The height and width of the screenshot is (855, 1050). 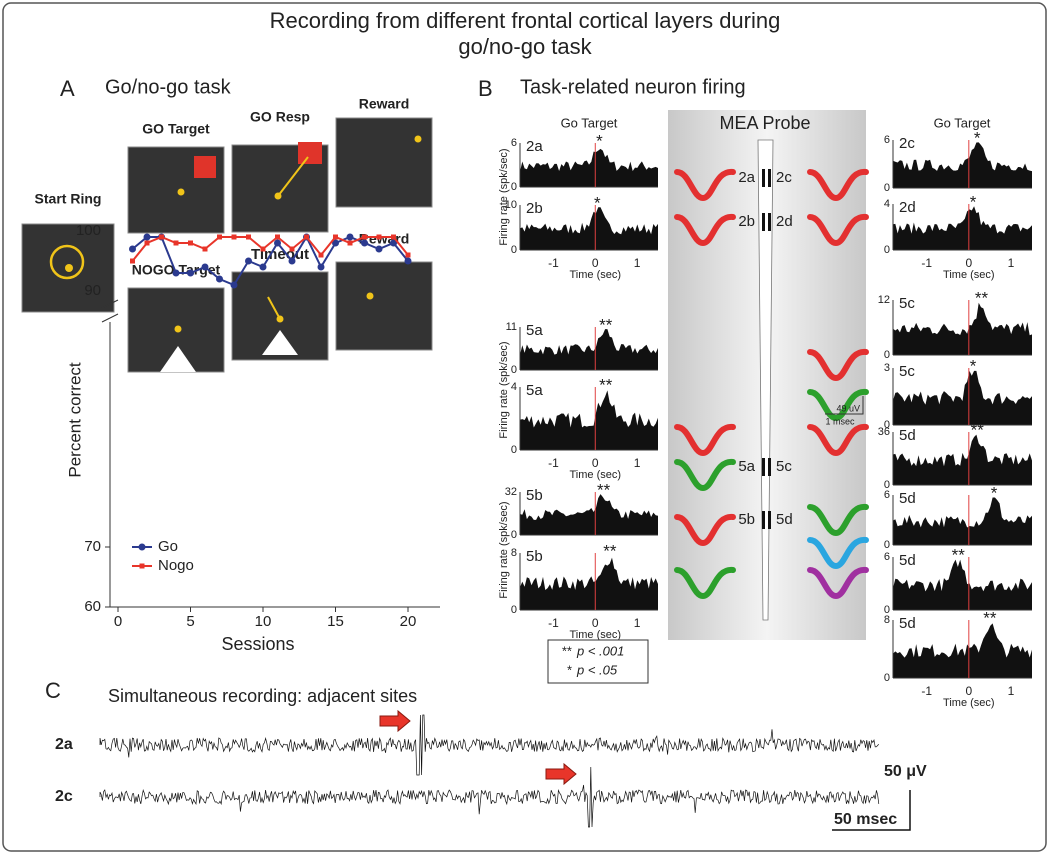 I want to click on probe-shank, so click(x=765, y=380).